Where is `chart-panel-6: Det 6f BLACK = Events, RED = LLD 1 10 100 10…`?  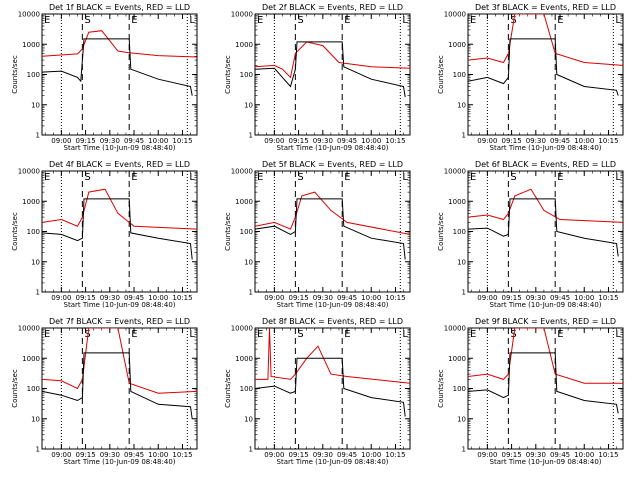 chart-panel-6: Det 6f BLACK = Events, RED = LLD 1 10 100 10… is located at coordinates (530, 234).